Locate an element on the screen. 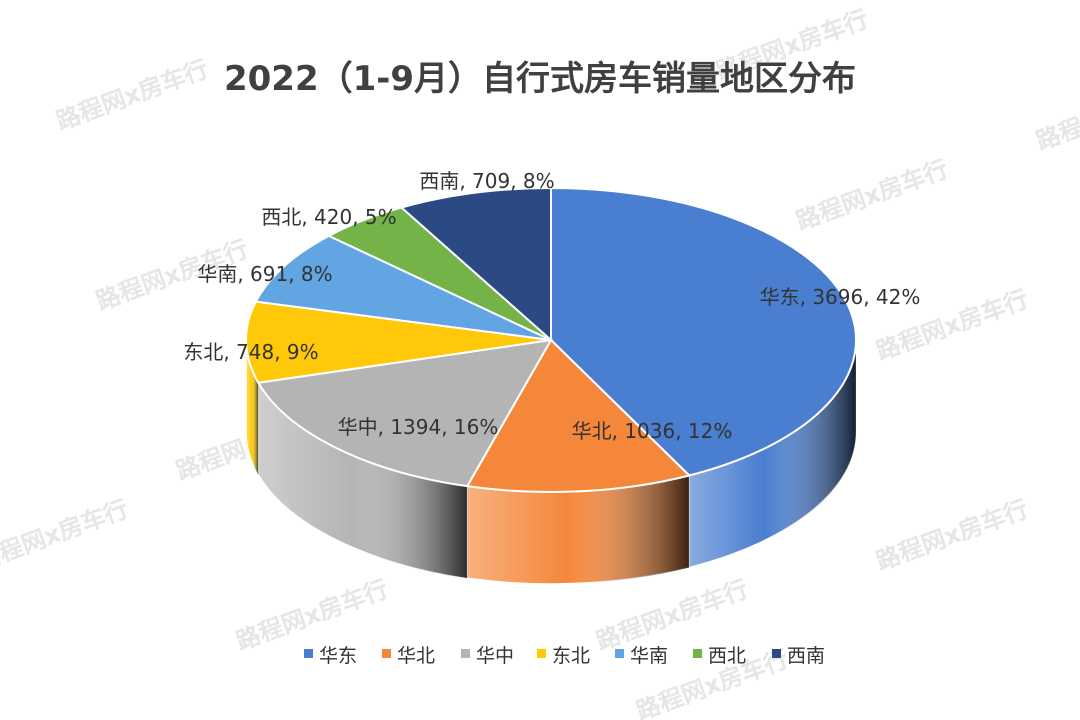 The image size is (1080, 720). pie-slice-华中 is located at coordinates (404, 413).